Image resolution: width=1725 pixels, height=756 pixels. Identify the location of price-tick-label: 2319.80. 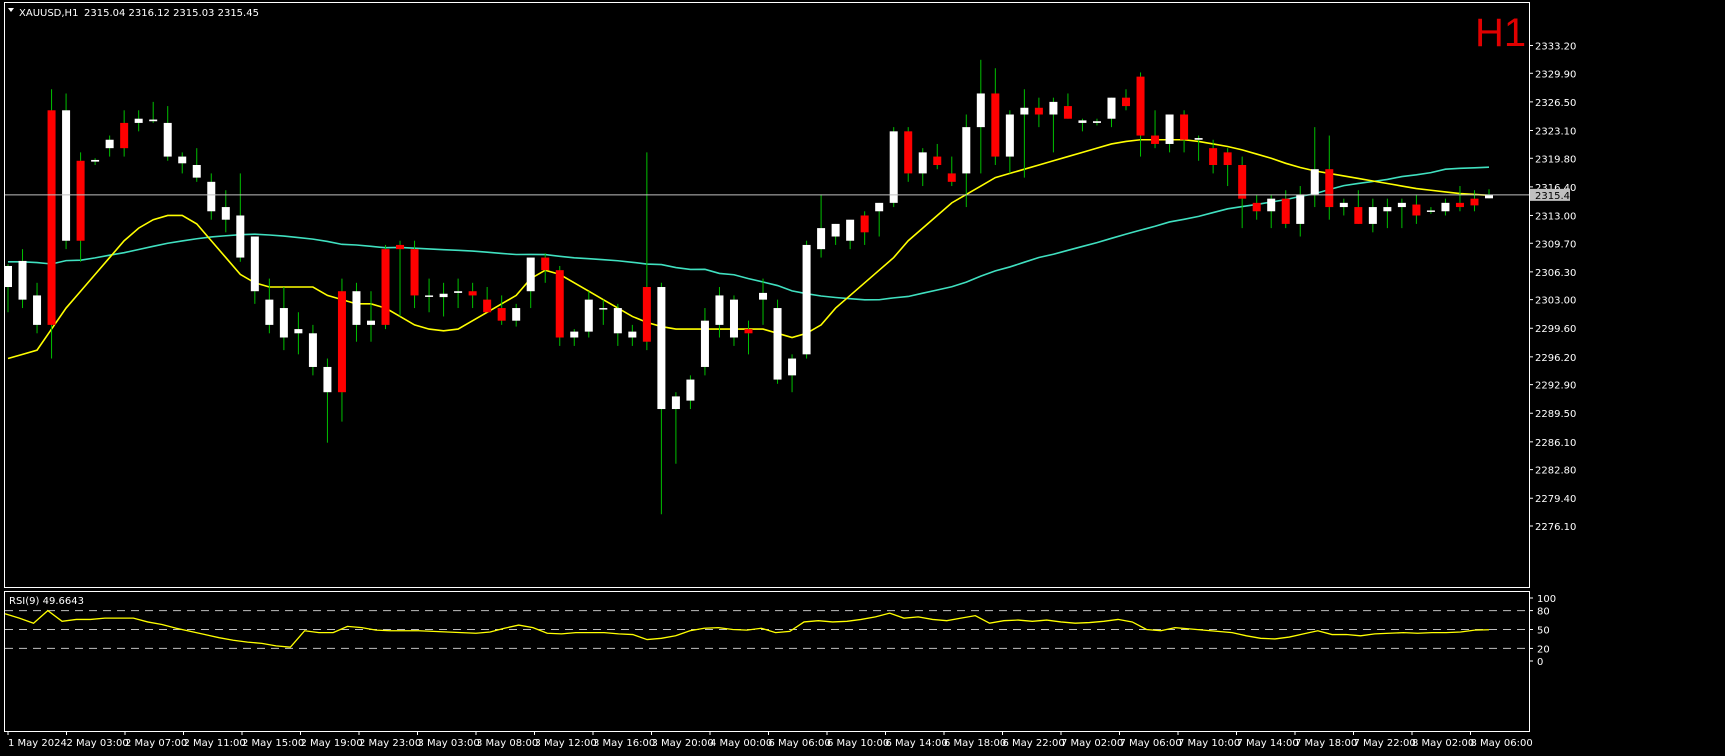
(1555, 159).